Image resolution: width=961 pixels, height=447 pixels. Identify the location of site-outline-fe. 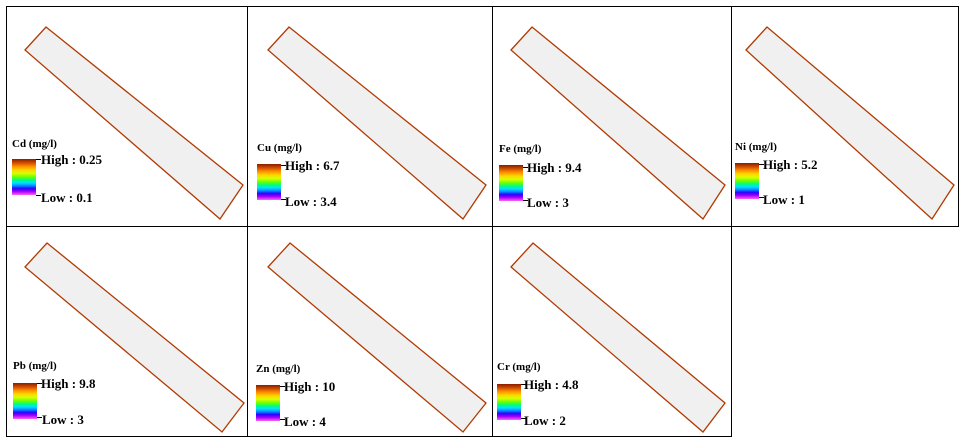
(618, 123).